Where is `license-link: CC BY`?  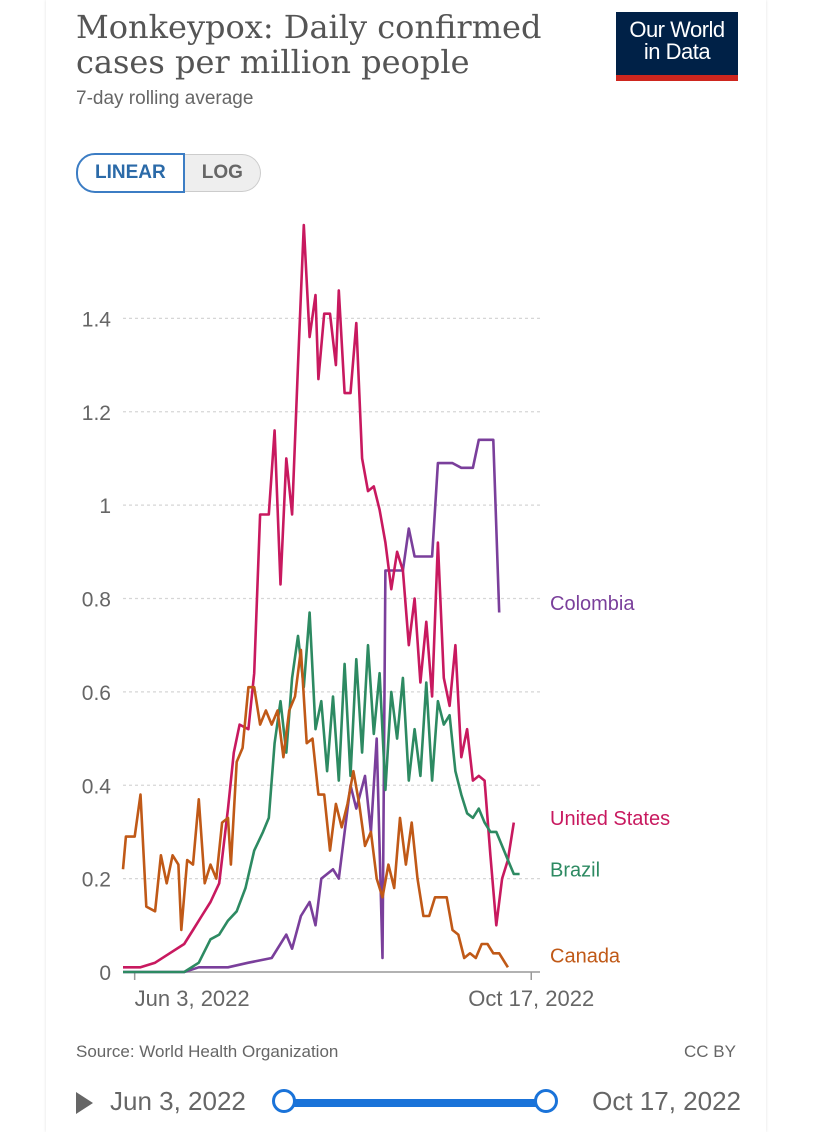 license-link: CC BY is located at coordinates (710, 1051).